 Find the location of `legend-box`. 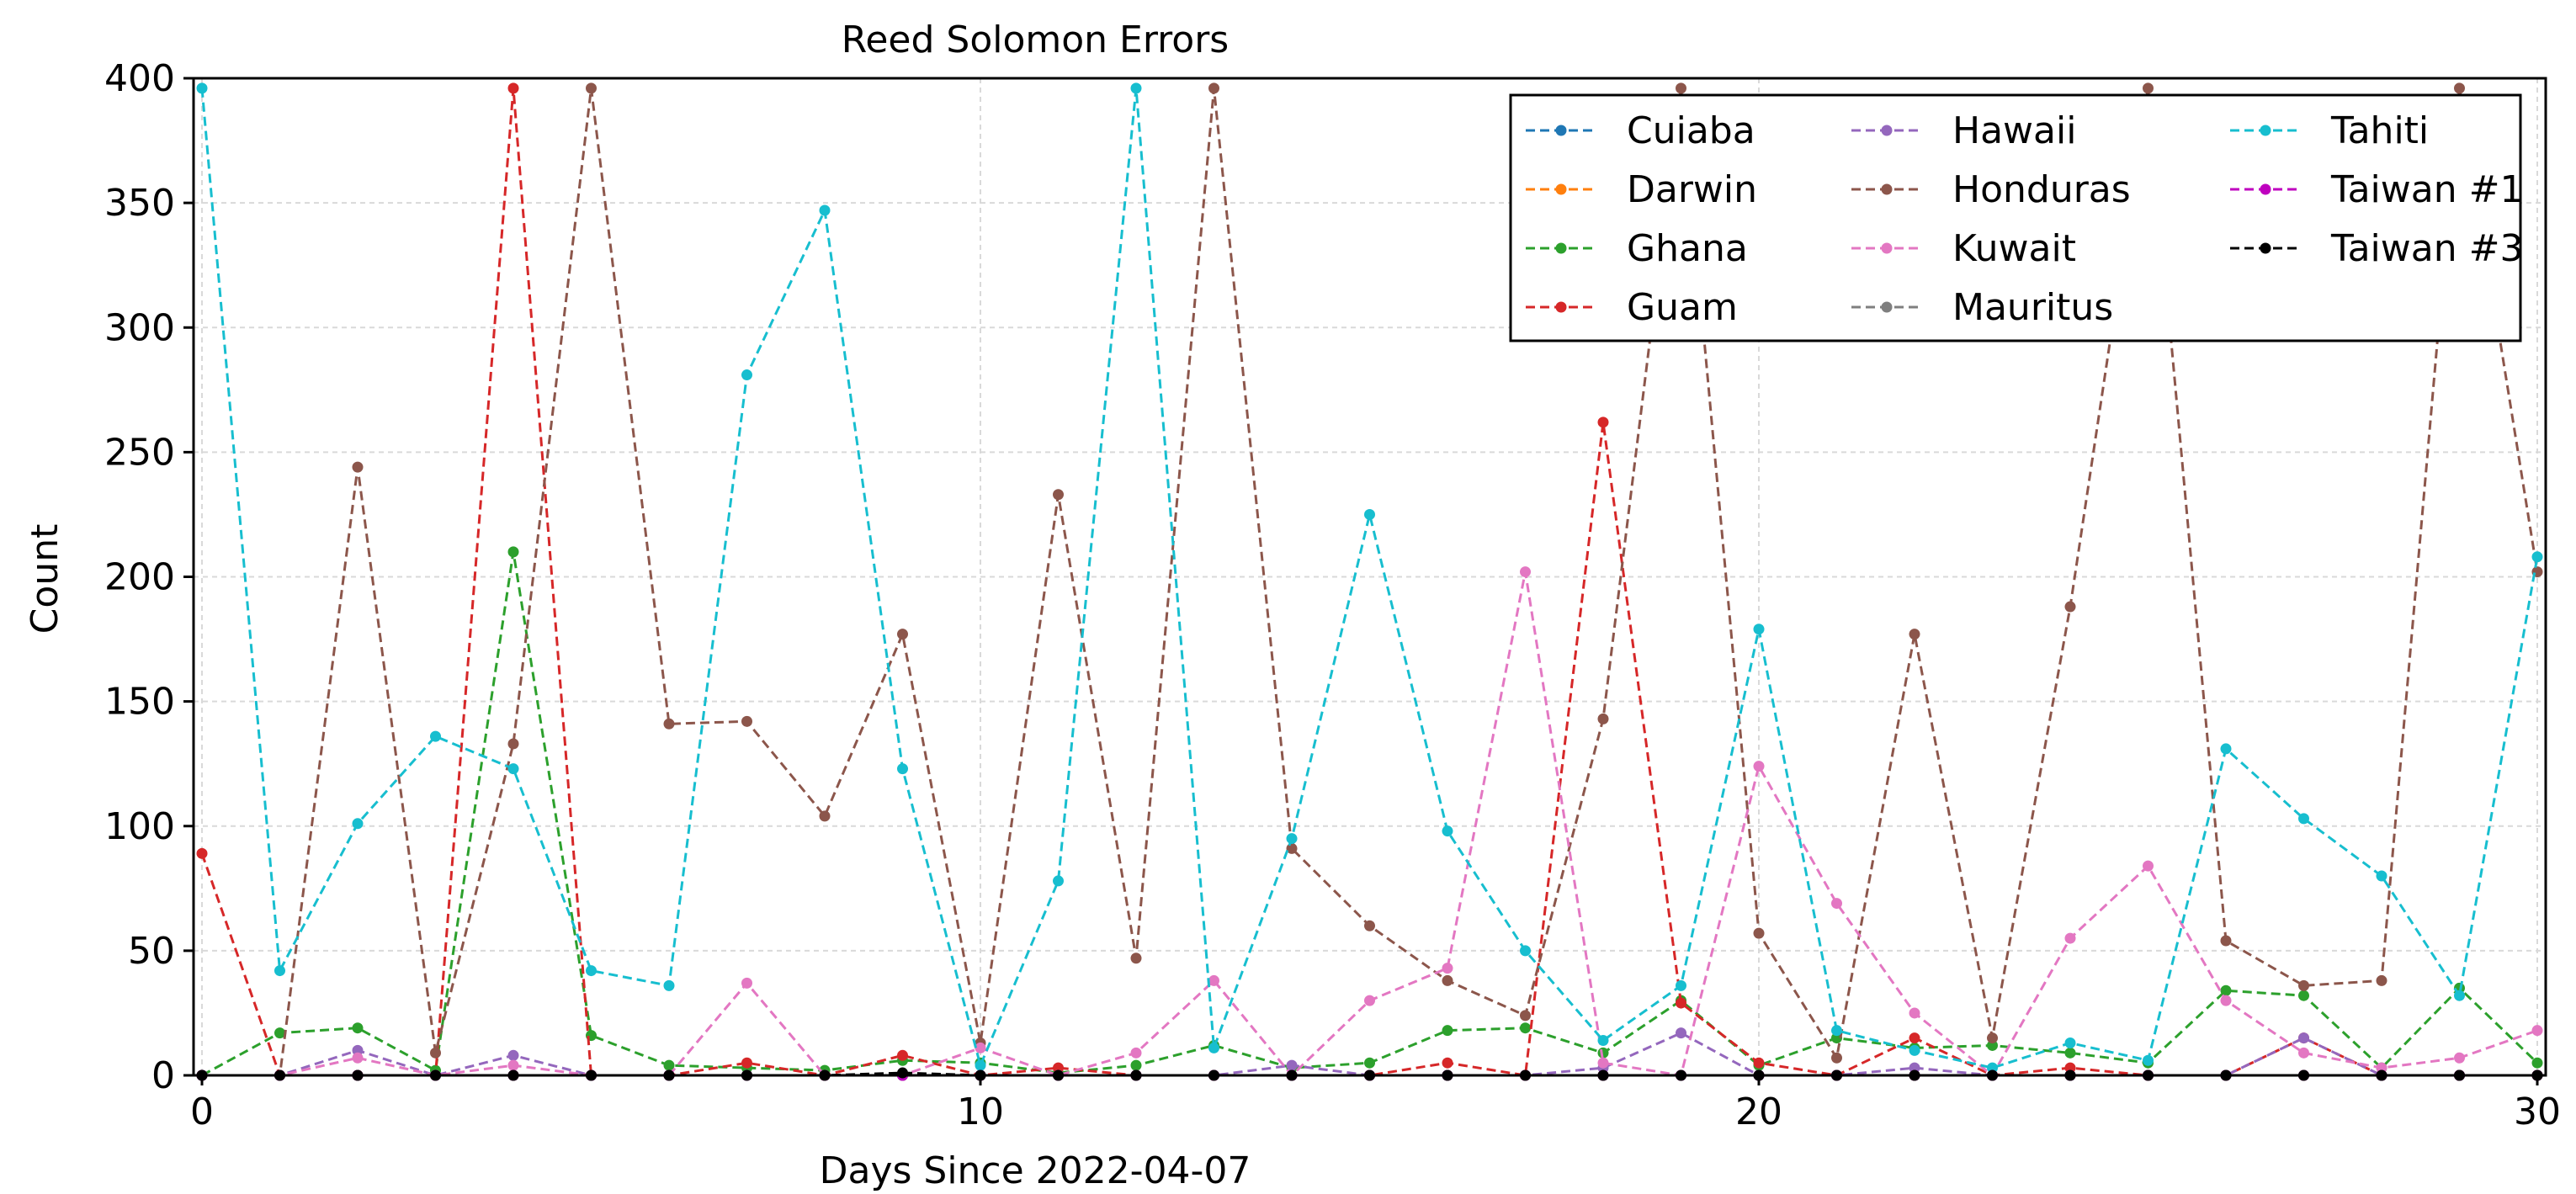

legend-box is located at coordinates (2016, 217).